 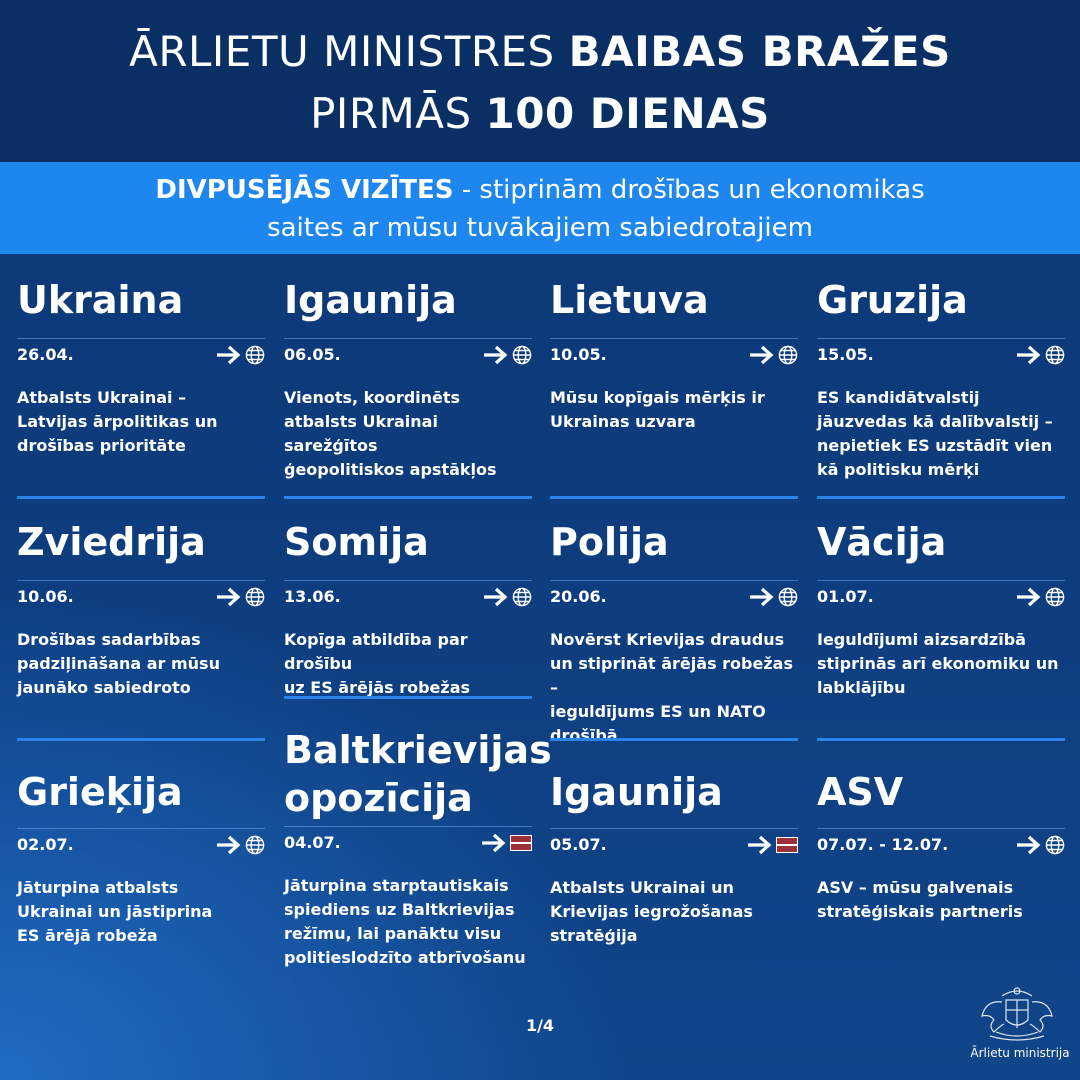 What do you see at coordinates (141, 357) in the screenshot?
I see `visit-meta-row: 26.04.` at bounding box center [141, 357].